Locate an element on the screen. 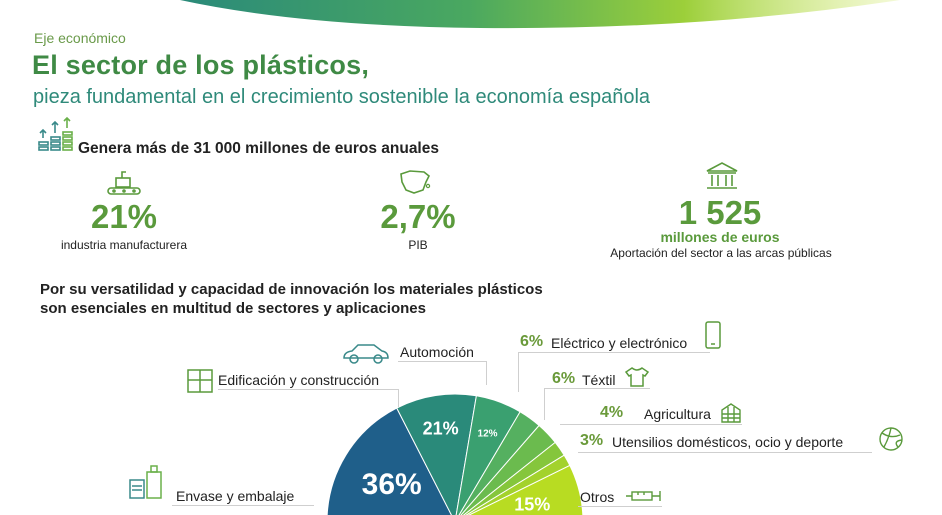 The width and height of the screenshot is (942, 515). tshirt-icon is located at coordinates (637, 377).